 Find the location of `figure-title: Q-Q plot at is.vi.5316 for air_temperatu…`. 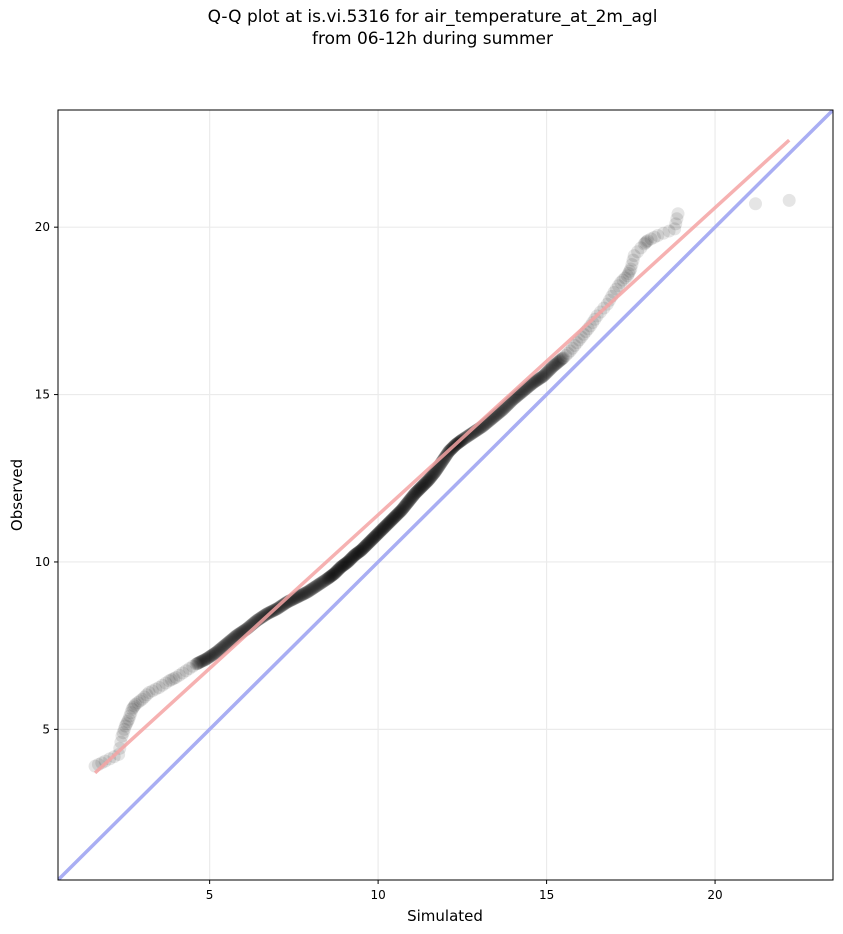

figure-title: Q-Q plot at is.vi.5316 for air_temperatu… is located at coordinates (421, 28).